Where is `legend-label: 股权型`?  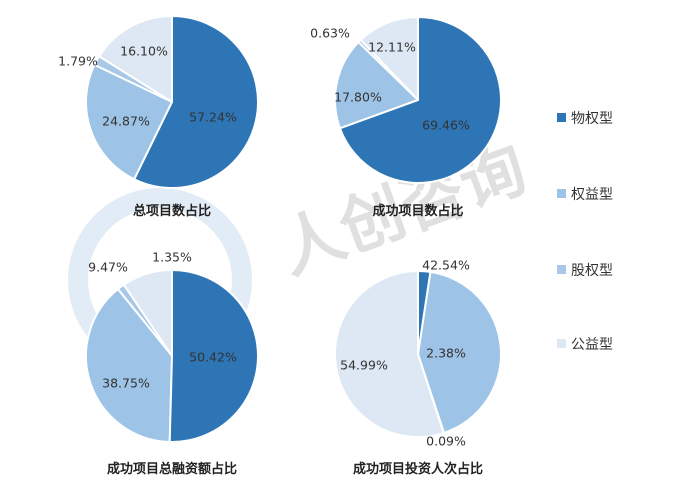
legend-label: 股权型 is located at coordinates (592, 271).